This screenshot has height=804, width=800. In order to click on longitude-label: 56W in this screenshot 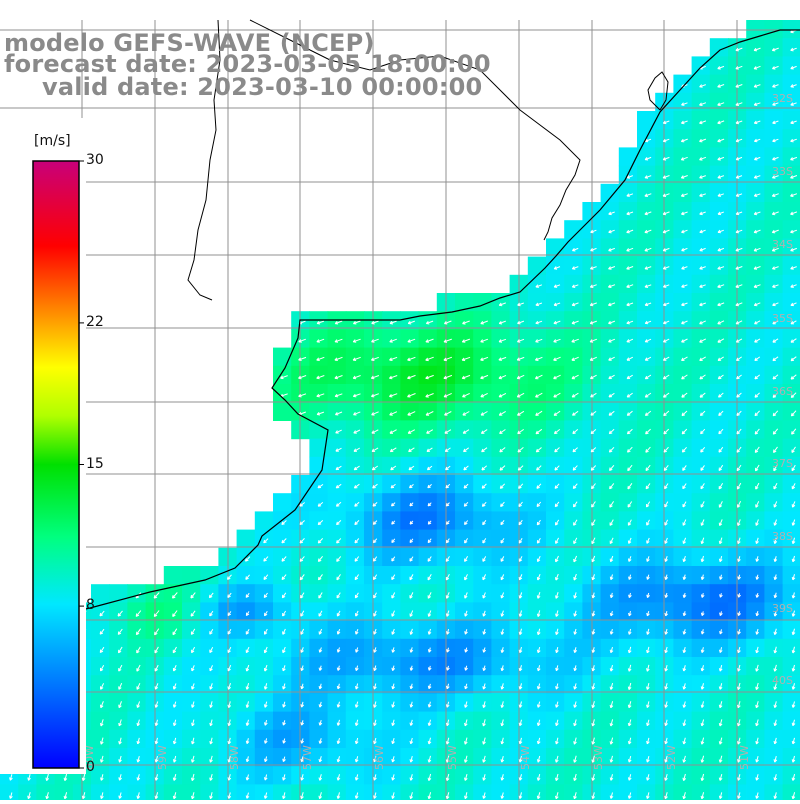, I will do `click(379, 757)`.